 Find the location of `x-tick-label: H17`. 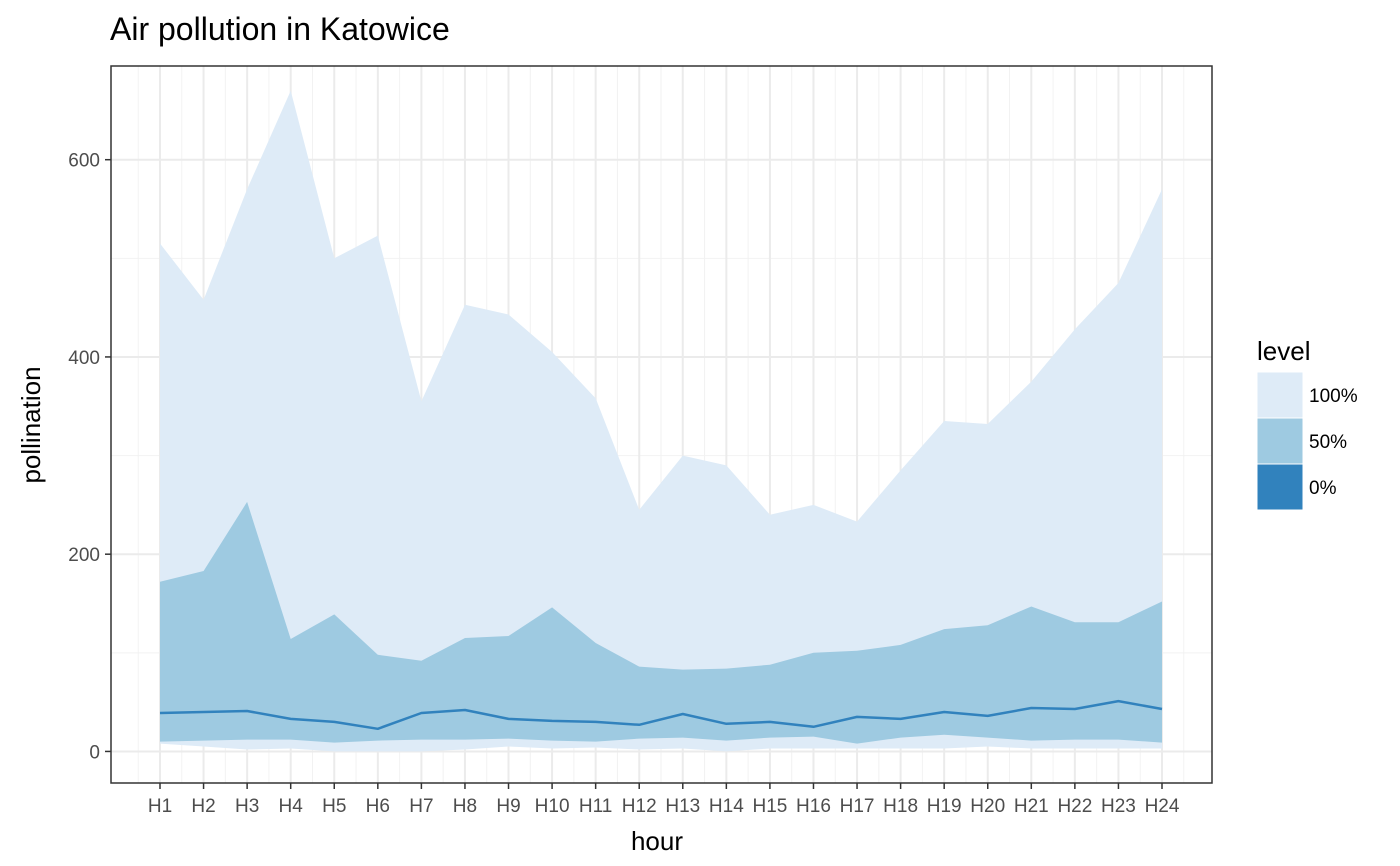

x-tick-label: H17 is located at coordinates (857, 806).